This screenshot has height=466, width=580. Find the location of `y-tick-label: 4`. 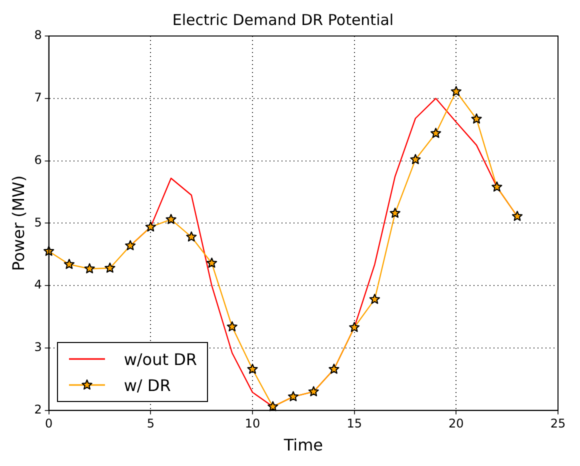

y-tick-label: 4 is located at coordinates (38, 285).